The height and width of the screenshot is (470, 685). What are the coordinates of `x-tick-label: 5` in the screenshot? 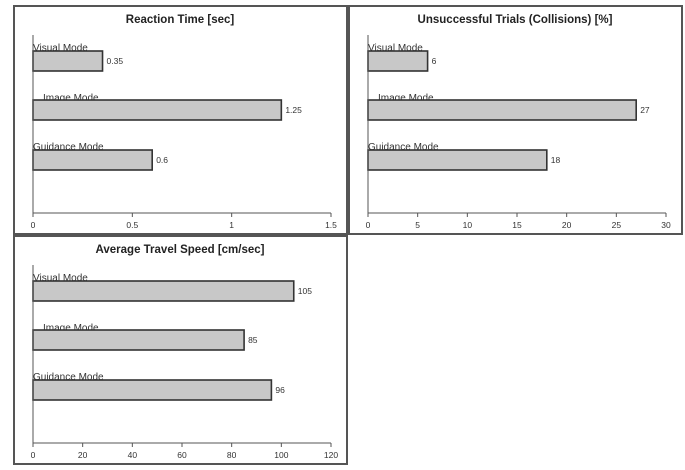 It's located at (417, 225).